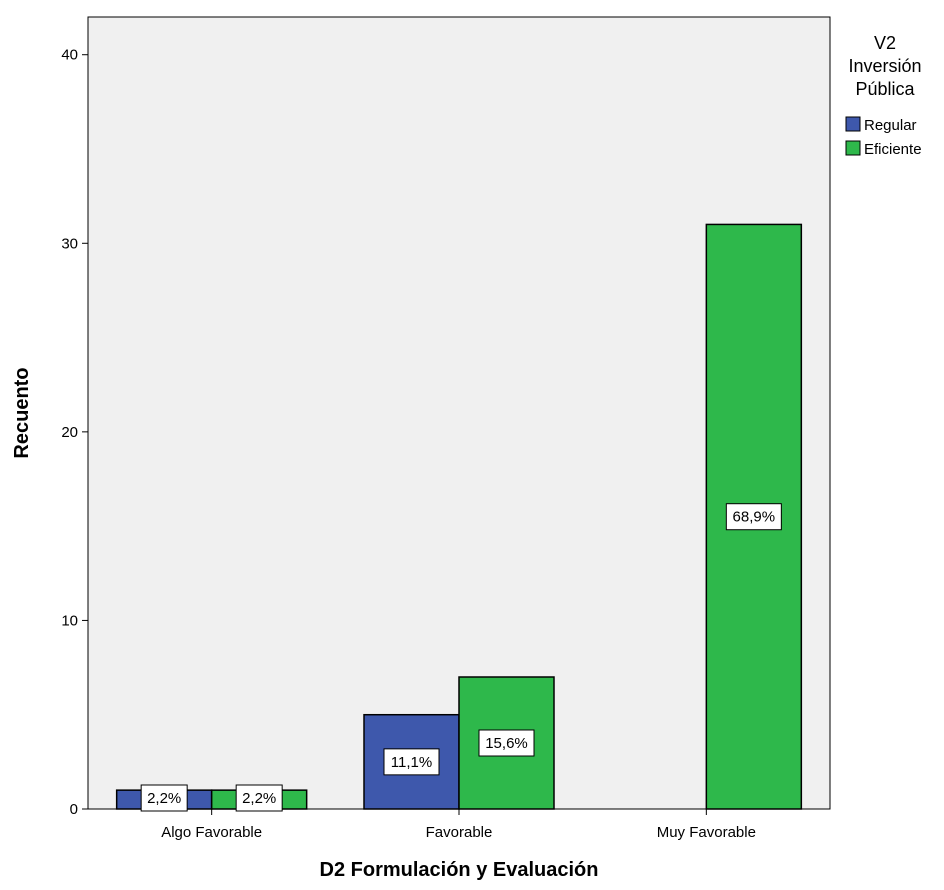 The height and width of the screenshot is (890, 944). I want to click on legend-label-regular: Regular, so click(890, 125).